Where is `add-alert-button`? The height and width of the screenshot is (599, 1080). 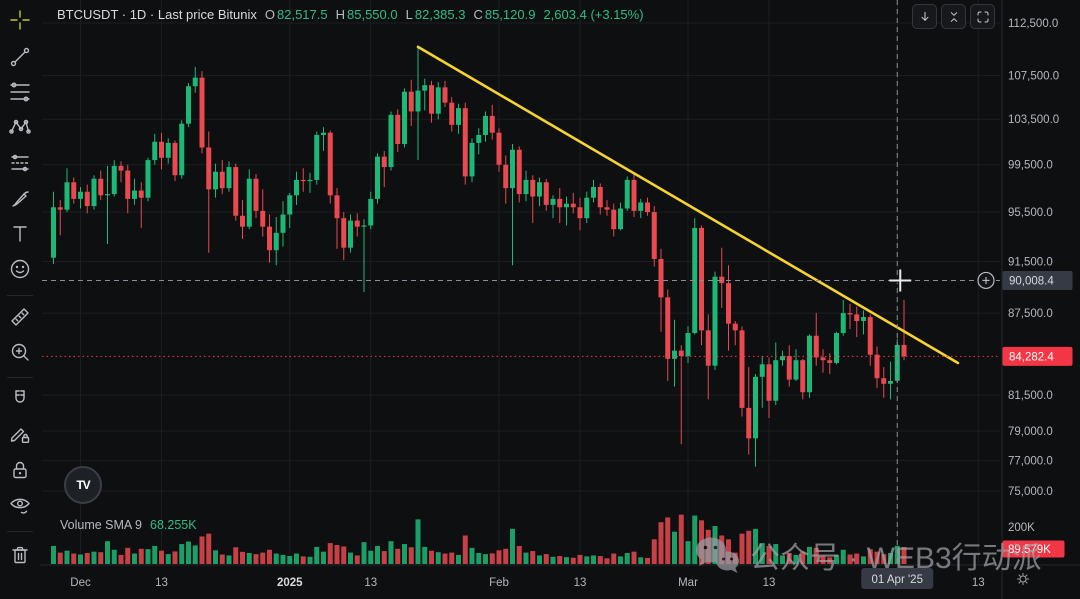 add-alert-button is located at coordinates (986, 280).